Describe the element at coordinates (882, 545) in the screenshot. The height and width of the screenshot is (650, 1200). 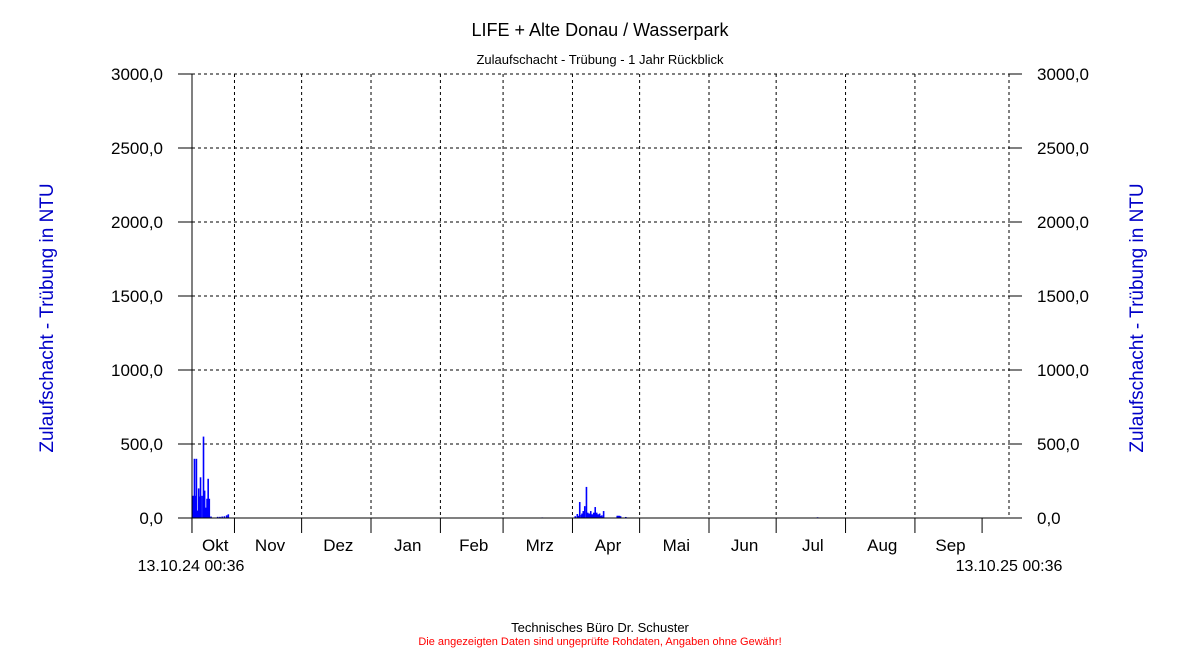
I see `month-label-aug: Aug` at that location.